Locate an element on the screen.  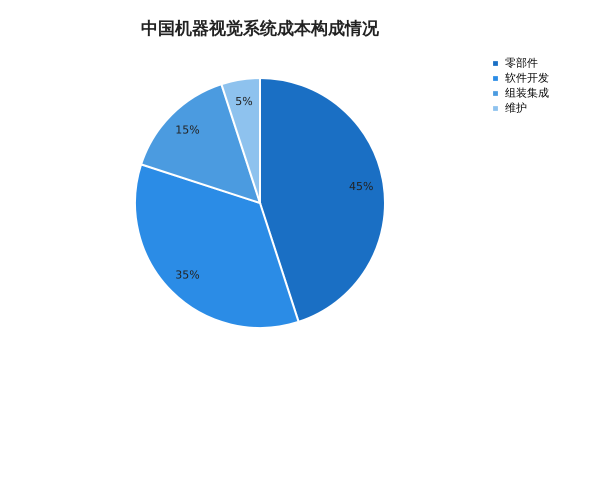
data-label: 45% is located at coordinates (361, 186).